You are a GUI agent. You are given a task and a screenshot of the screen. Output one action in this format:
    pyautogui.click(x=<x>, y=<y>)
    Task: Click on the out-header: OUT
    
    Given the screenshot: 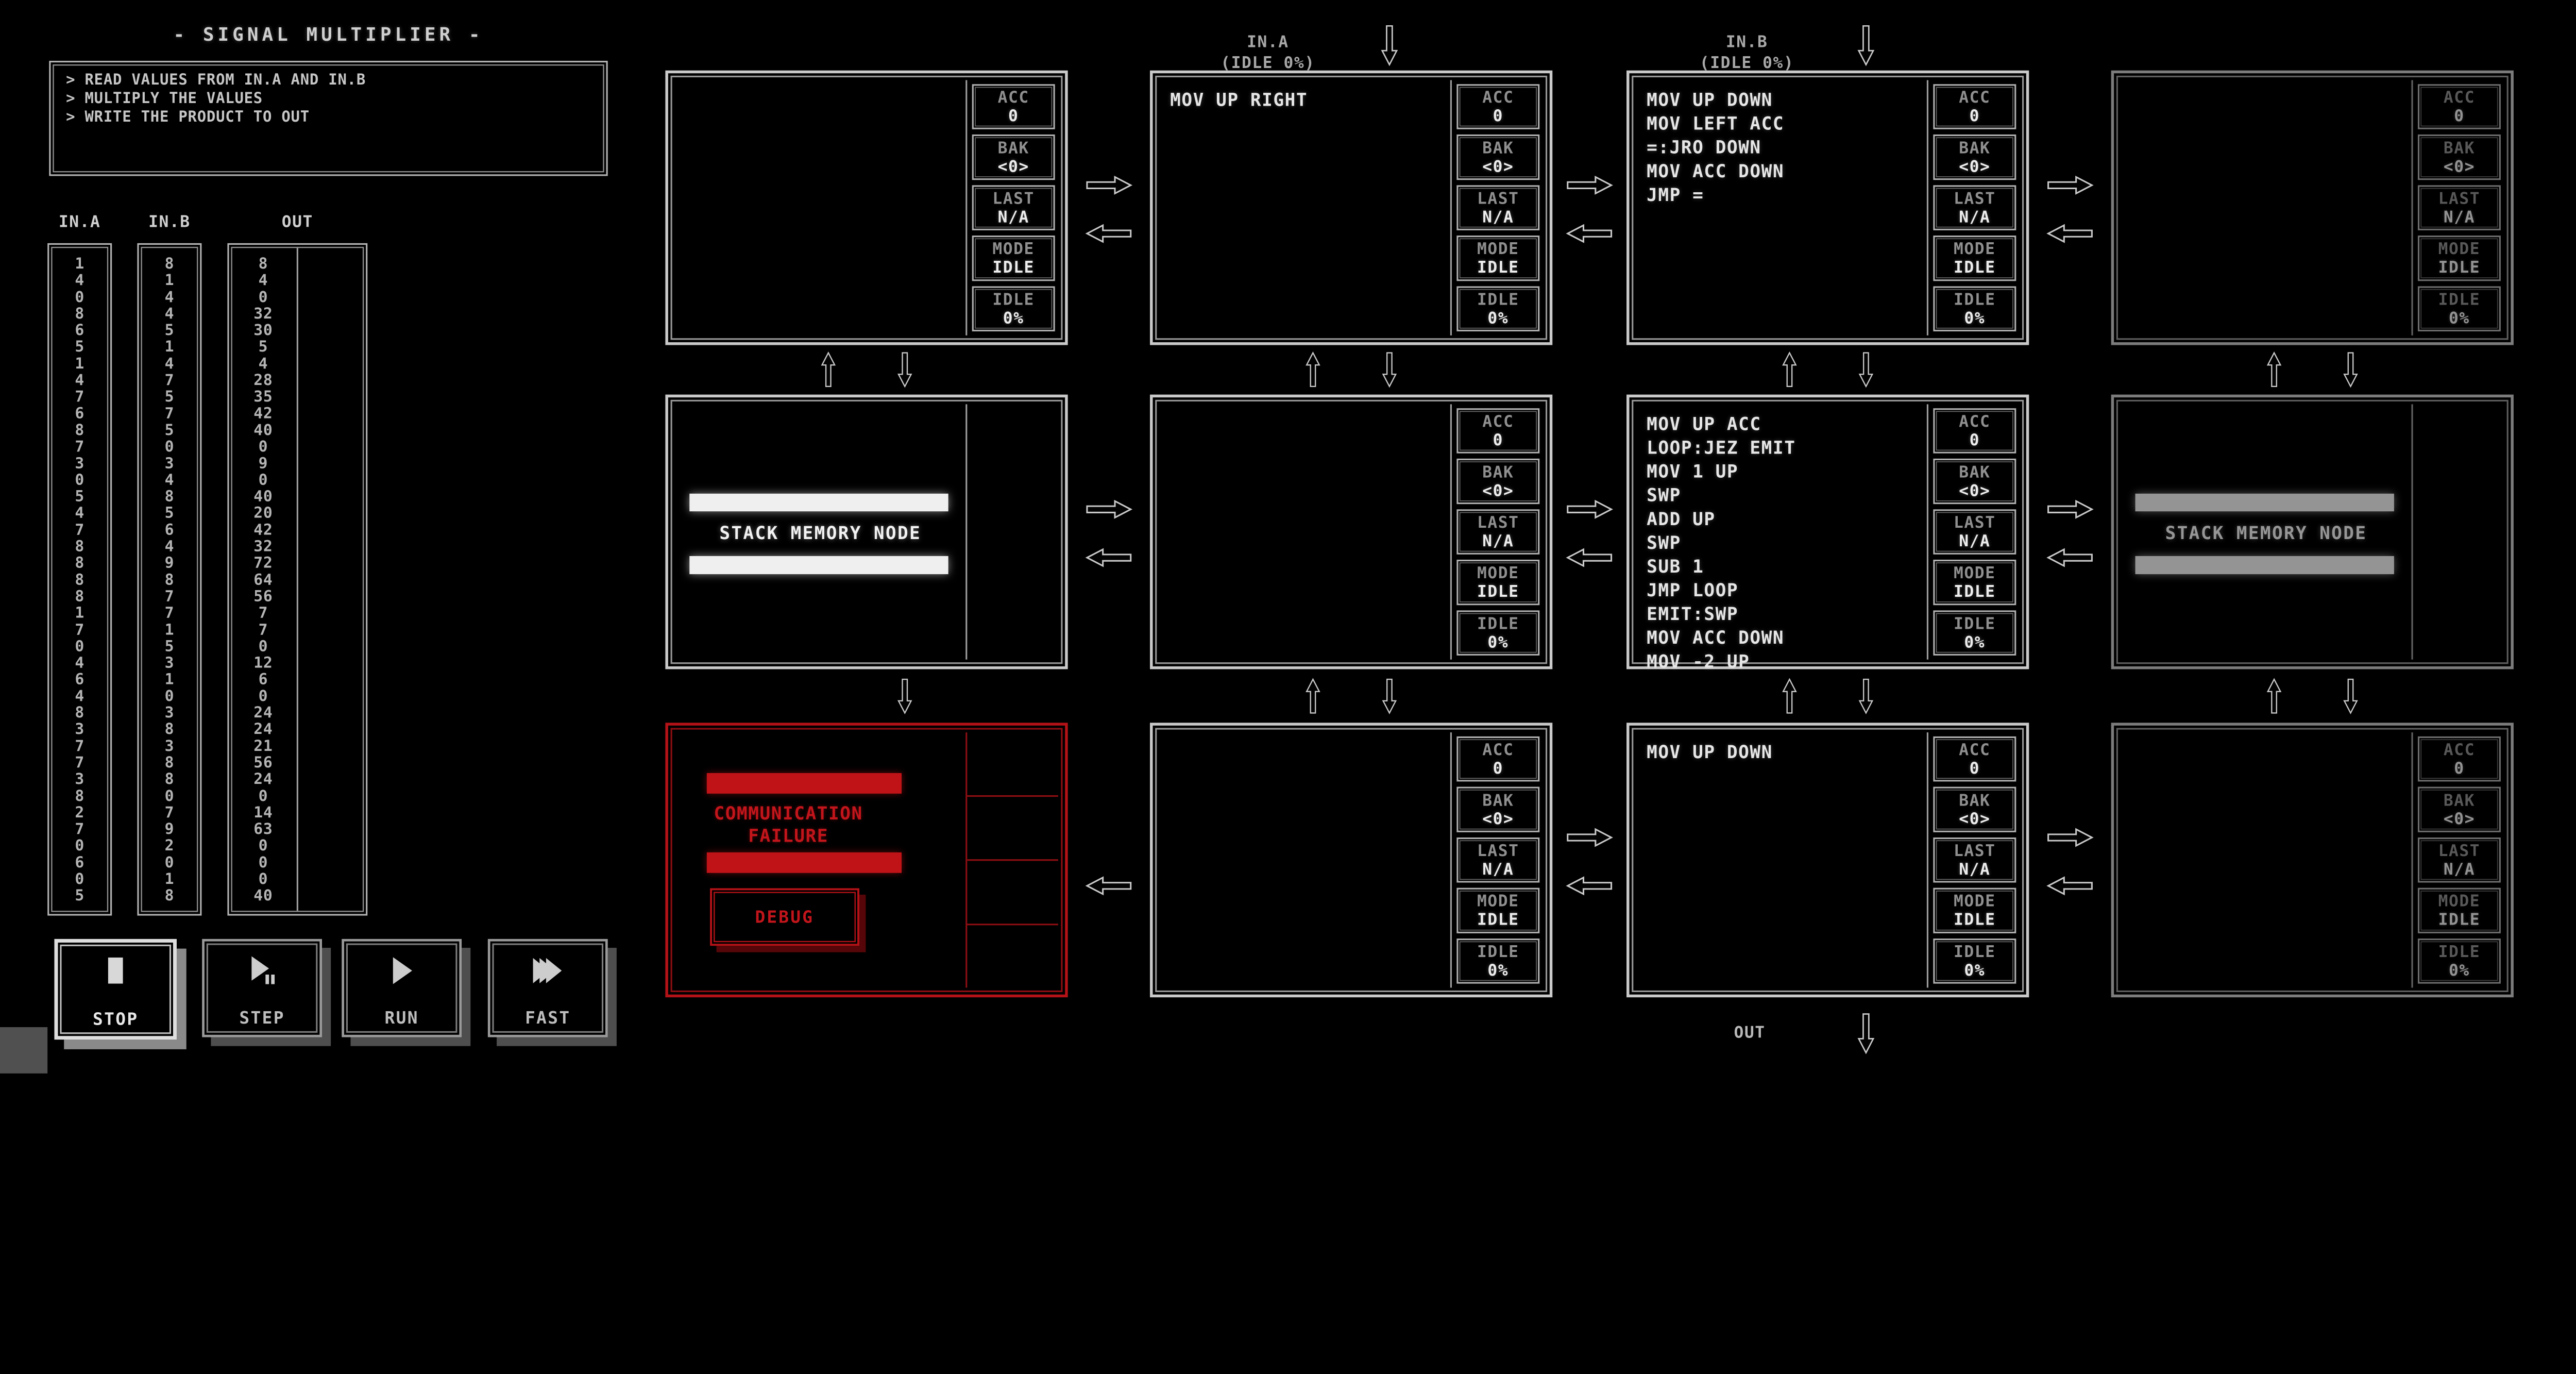 What is the action you would take?
    pyautogui.click(x=297, y=221)
    